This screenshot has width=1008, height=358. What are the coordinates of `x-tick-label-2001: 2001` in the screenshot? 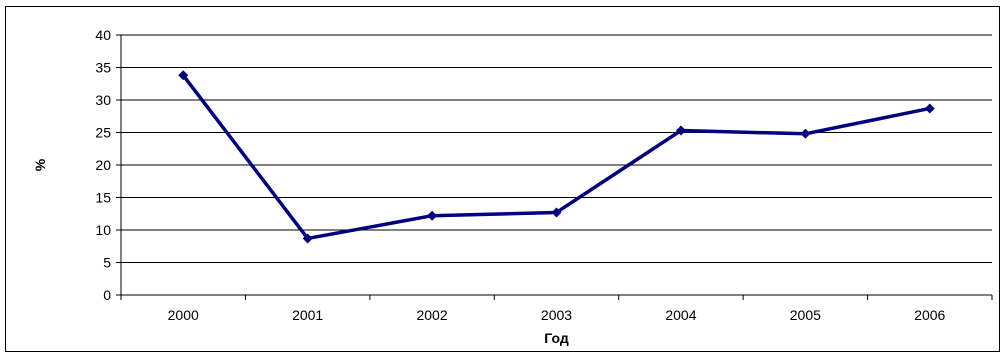 It's located at (307, 315).